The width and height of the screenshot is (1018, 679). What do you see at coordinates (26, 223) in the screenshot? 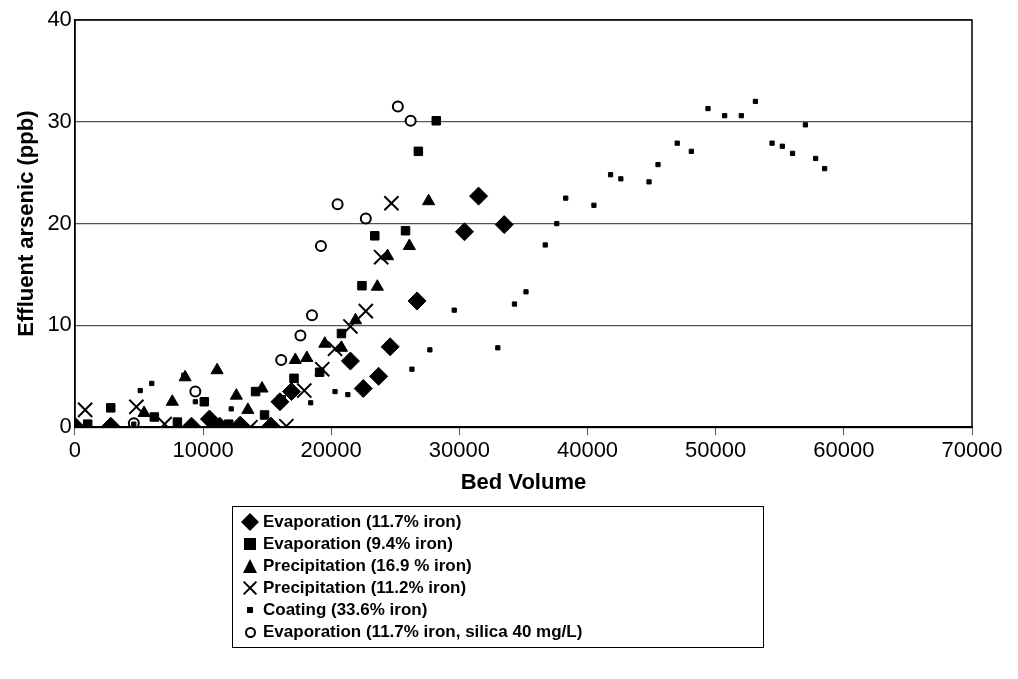
I see `y-axis-title: Effluent arsenic (ppb)` at bounding box center [26, 223].